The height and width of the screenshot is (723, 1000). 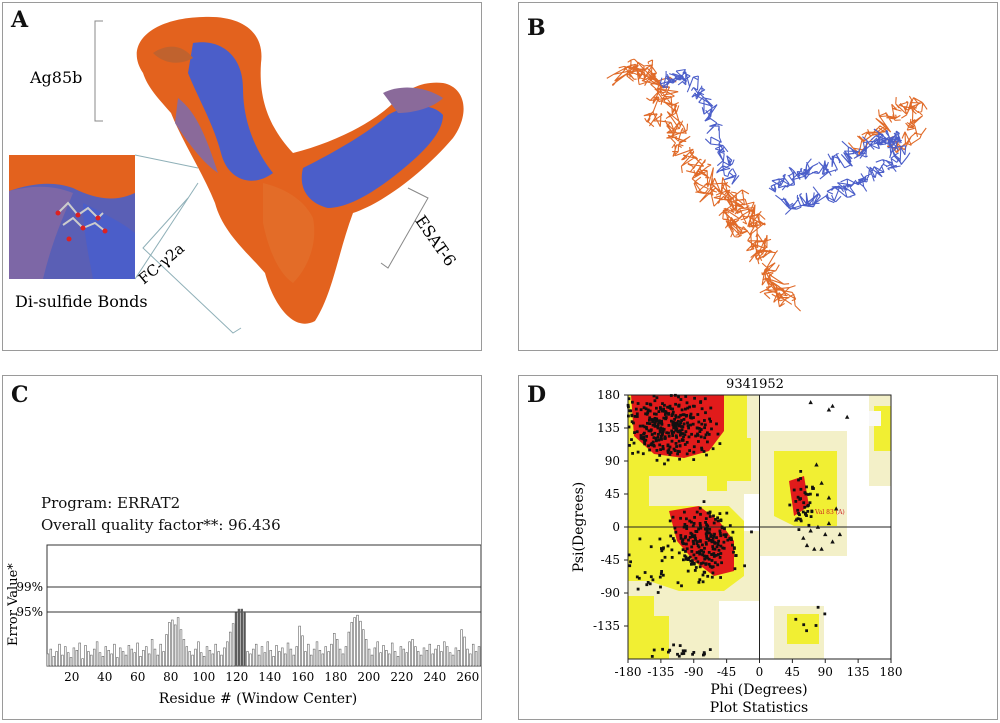 I want to click on rama-y-tick-label: 0, so click(x=616, y=527).